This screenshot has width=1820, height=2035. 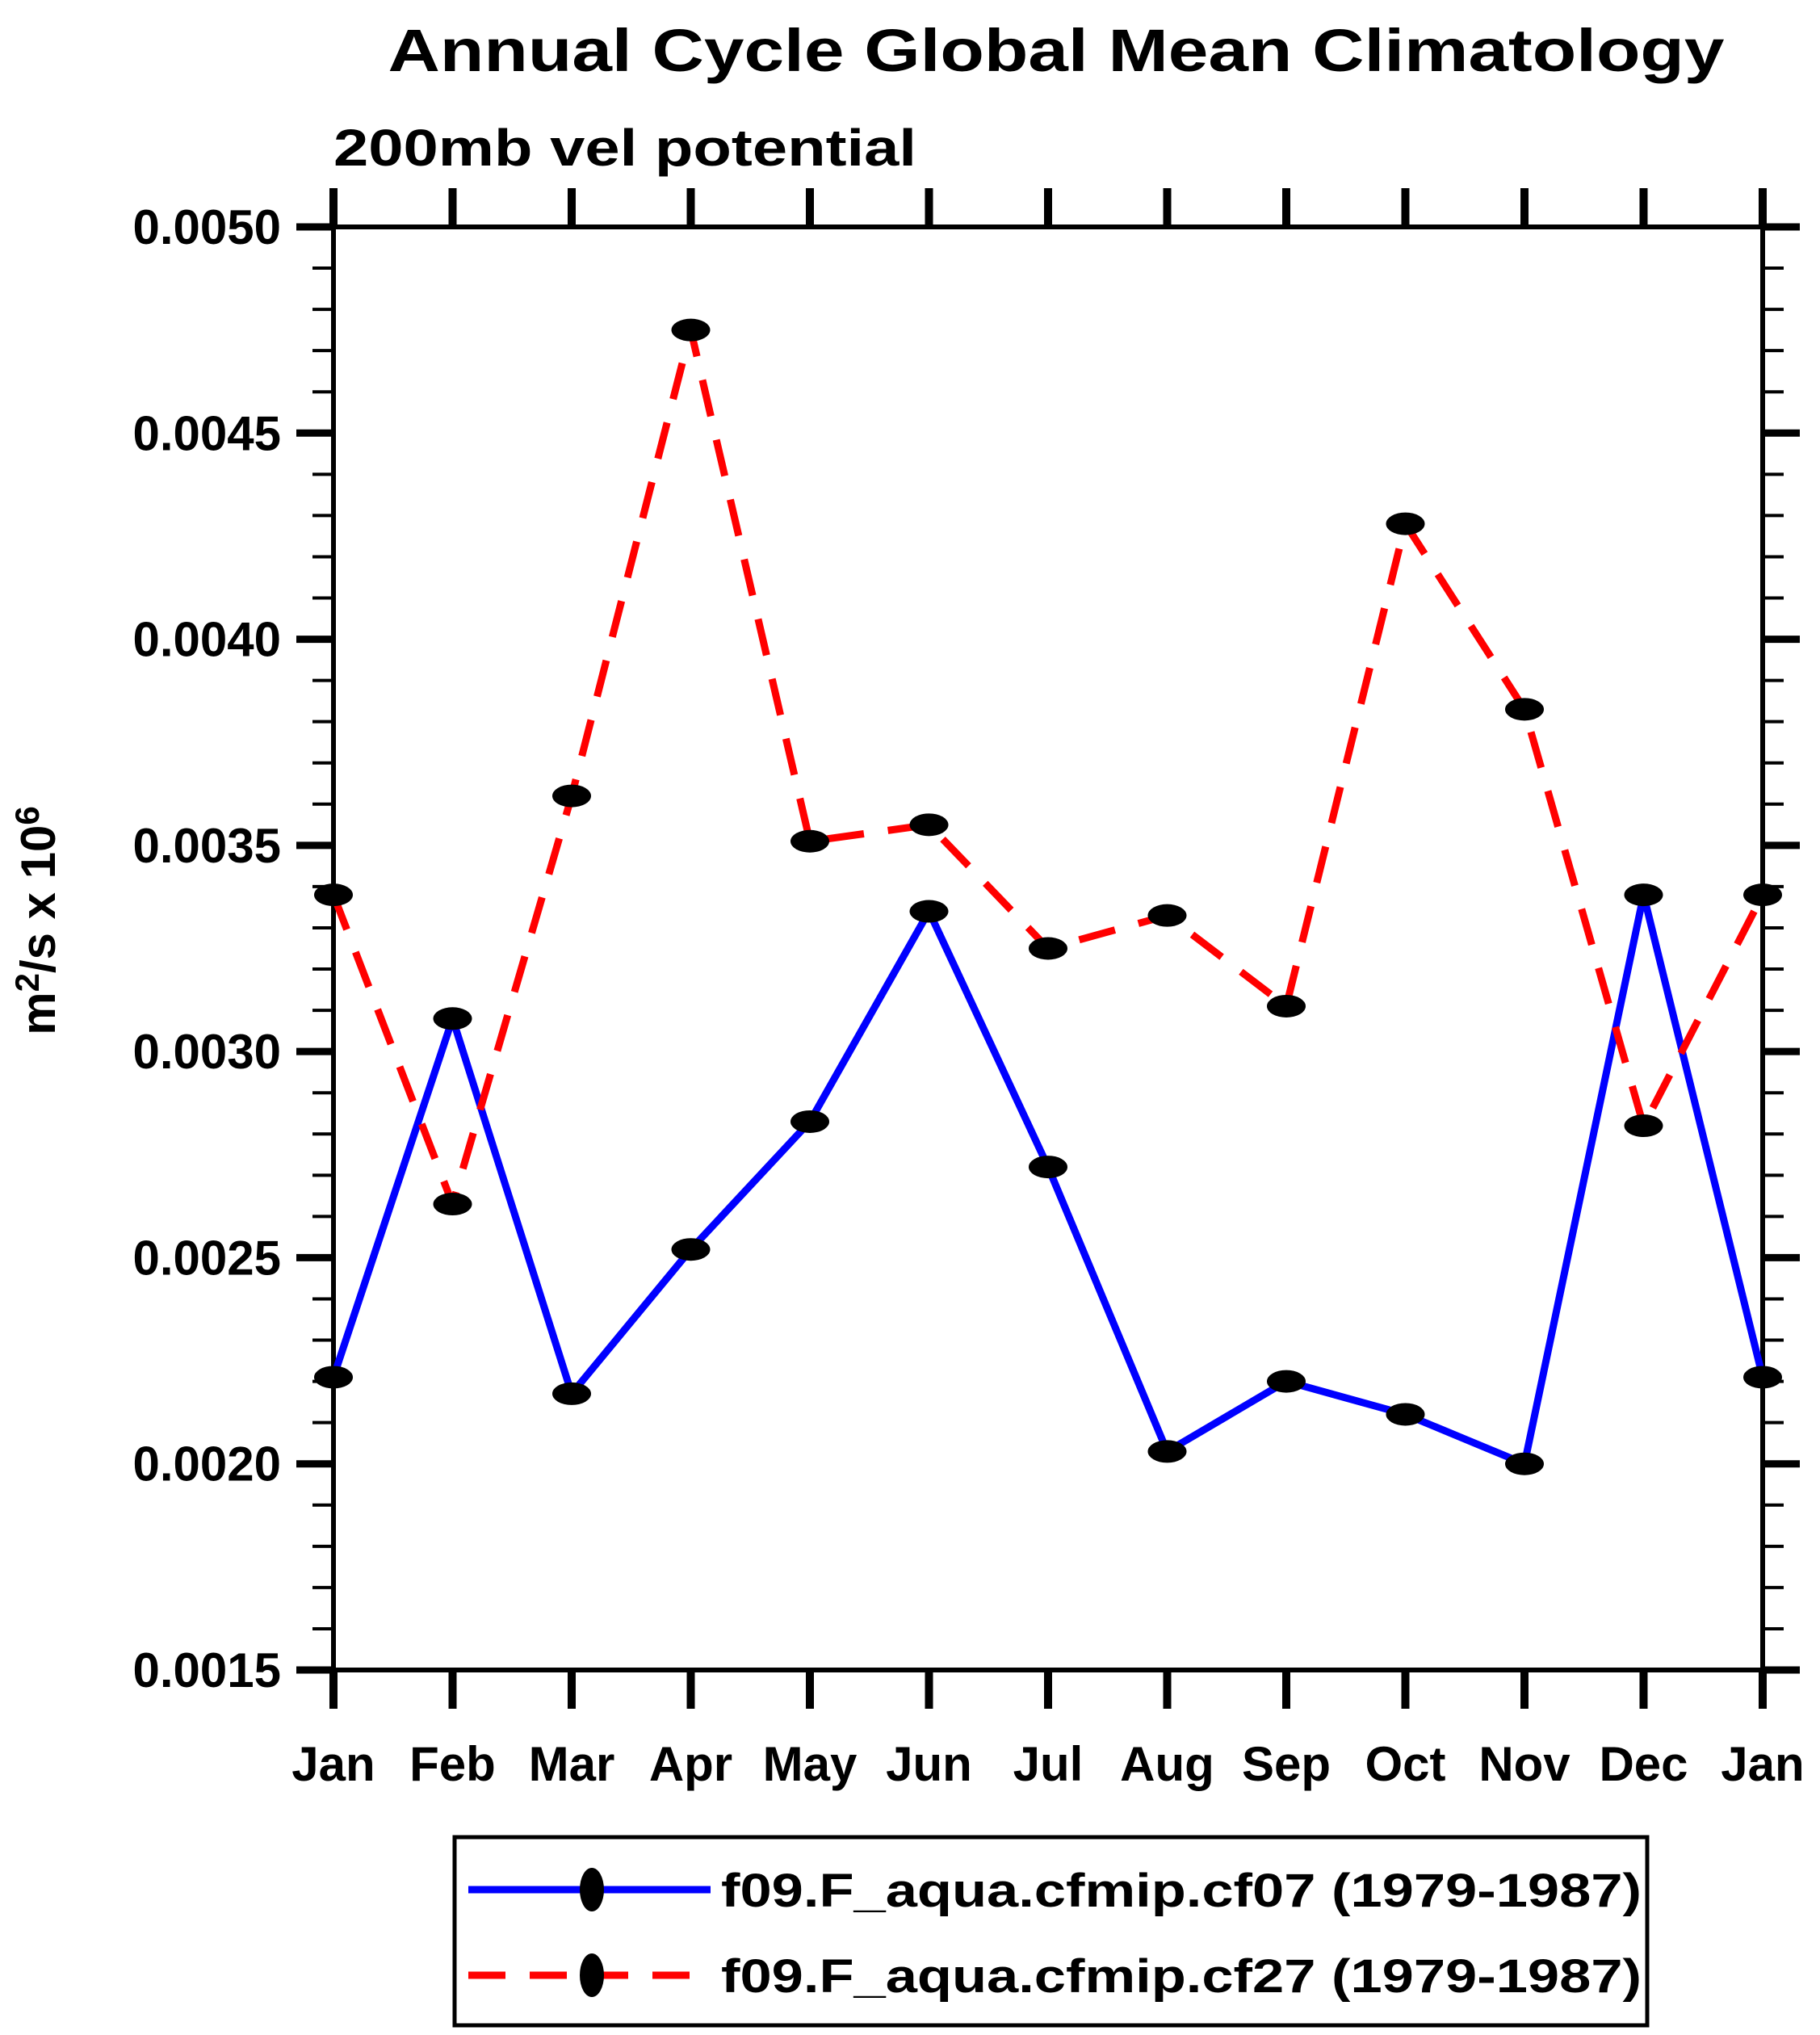 I want to click on y-axis-label: m2/s x 106, so click(x=36, y=920).